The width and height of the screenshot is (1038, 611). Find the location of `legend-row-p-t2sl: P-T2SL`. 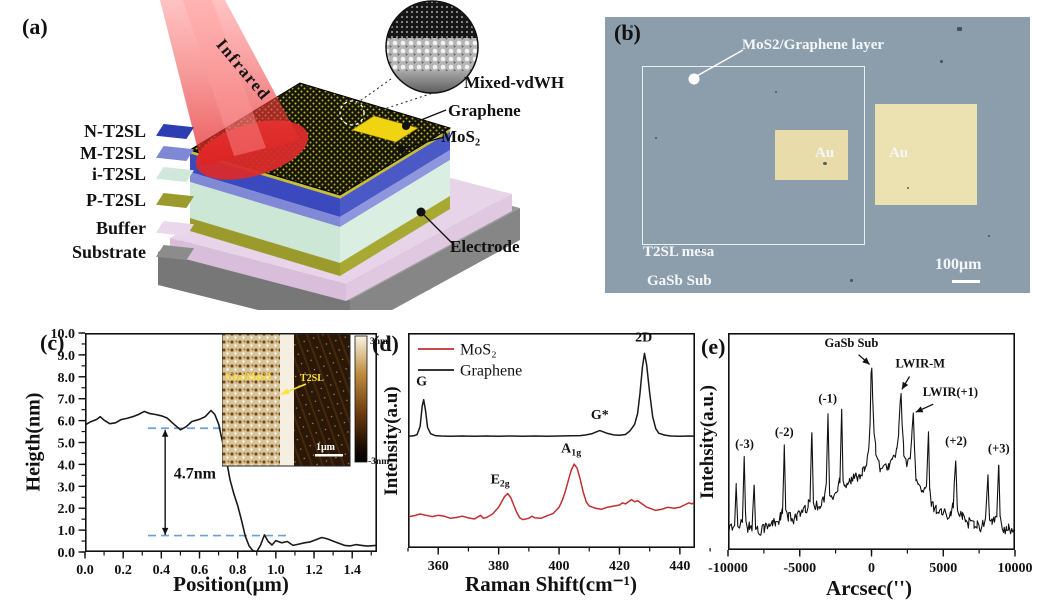

legend-row-p-t2sl: P-T2SL is located at coordinates (113, 200).